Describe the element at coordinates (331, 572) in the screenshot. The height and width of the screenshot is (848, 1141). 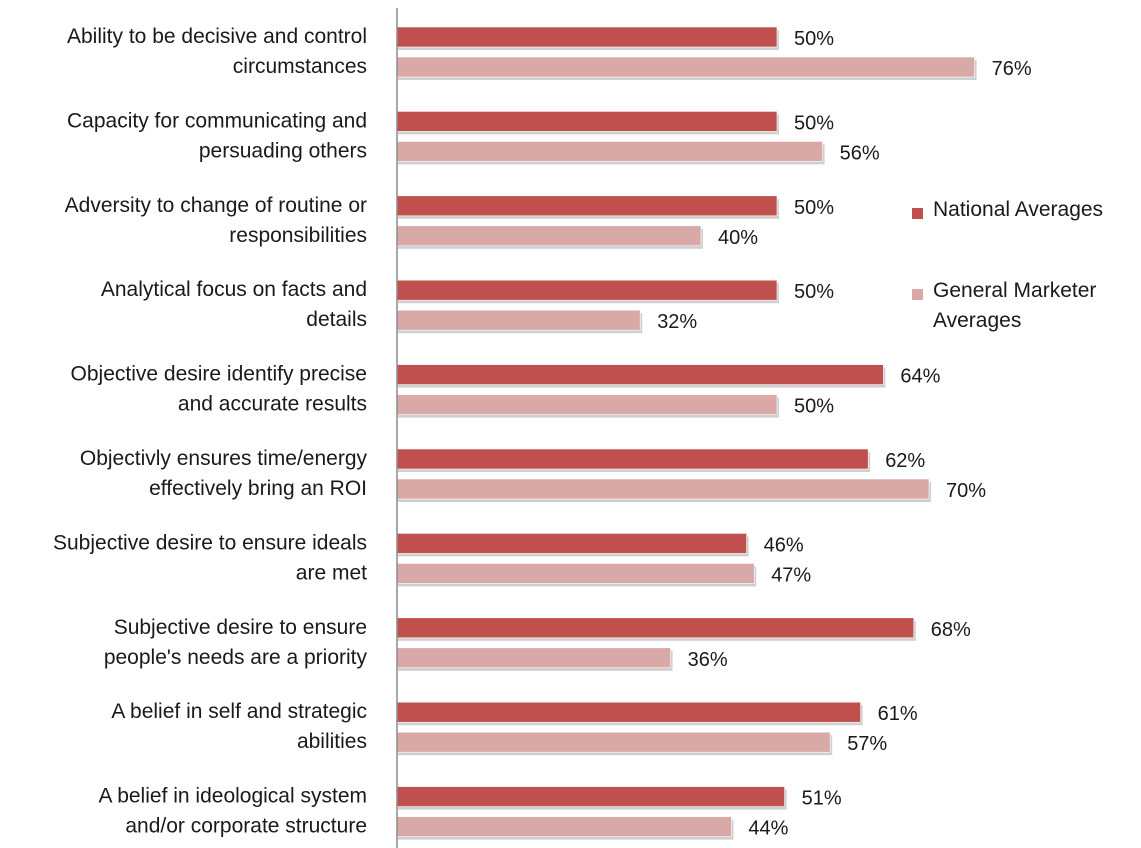
I see `category-label-line: are met` at that location.